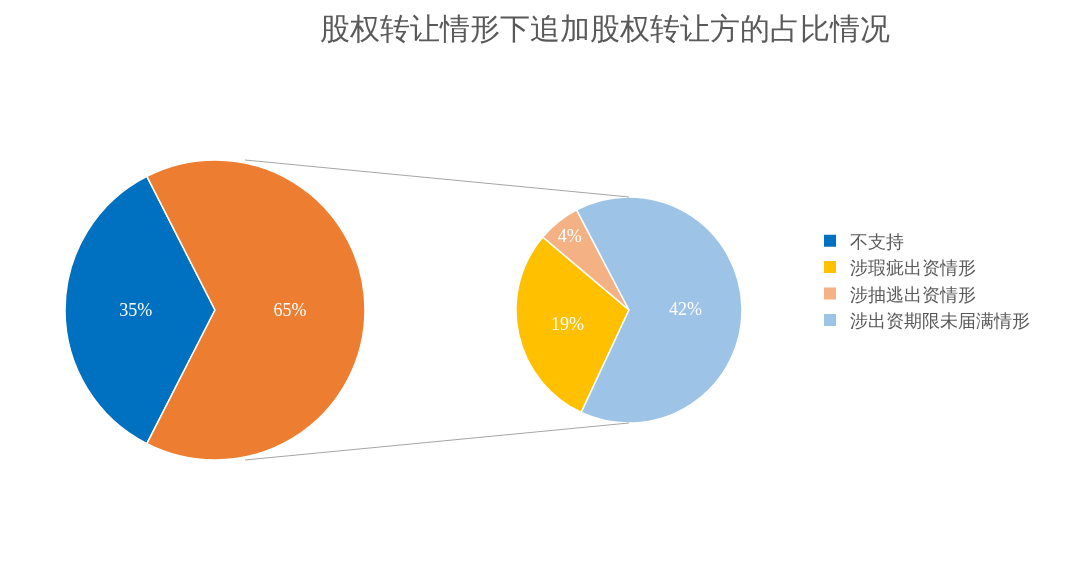 This screenshot has height=561, width=1080. What do you see at coordinates (136, 310) in the screenshot?
I see `data-label: 35%` at bounding box center [136, 310].